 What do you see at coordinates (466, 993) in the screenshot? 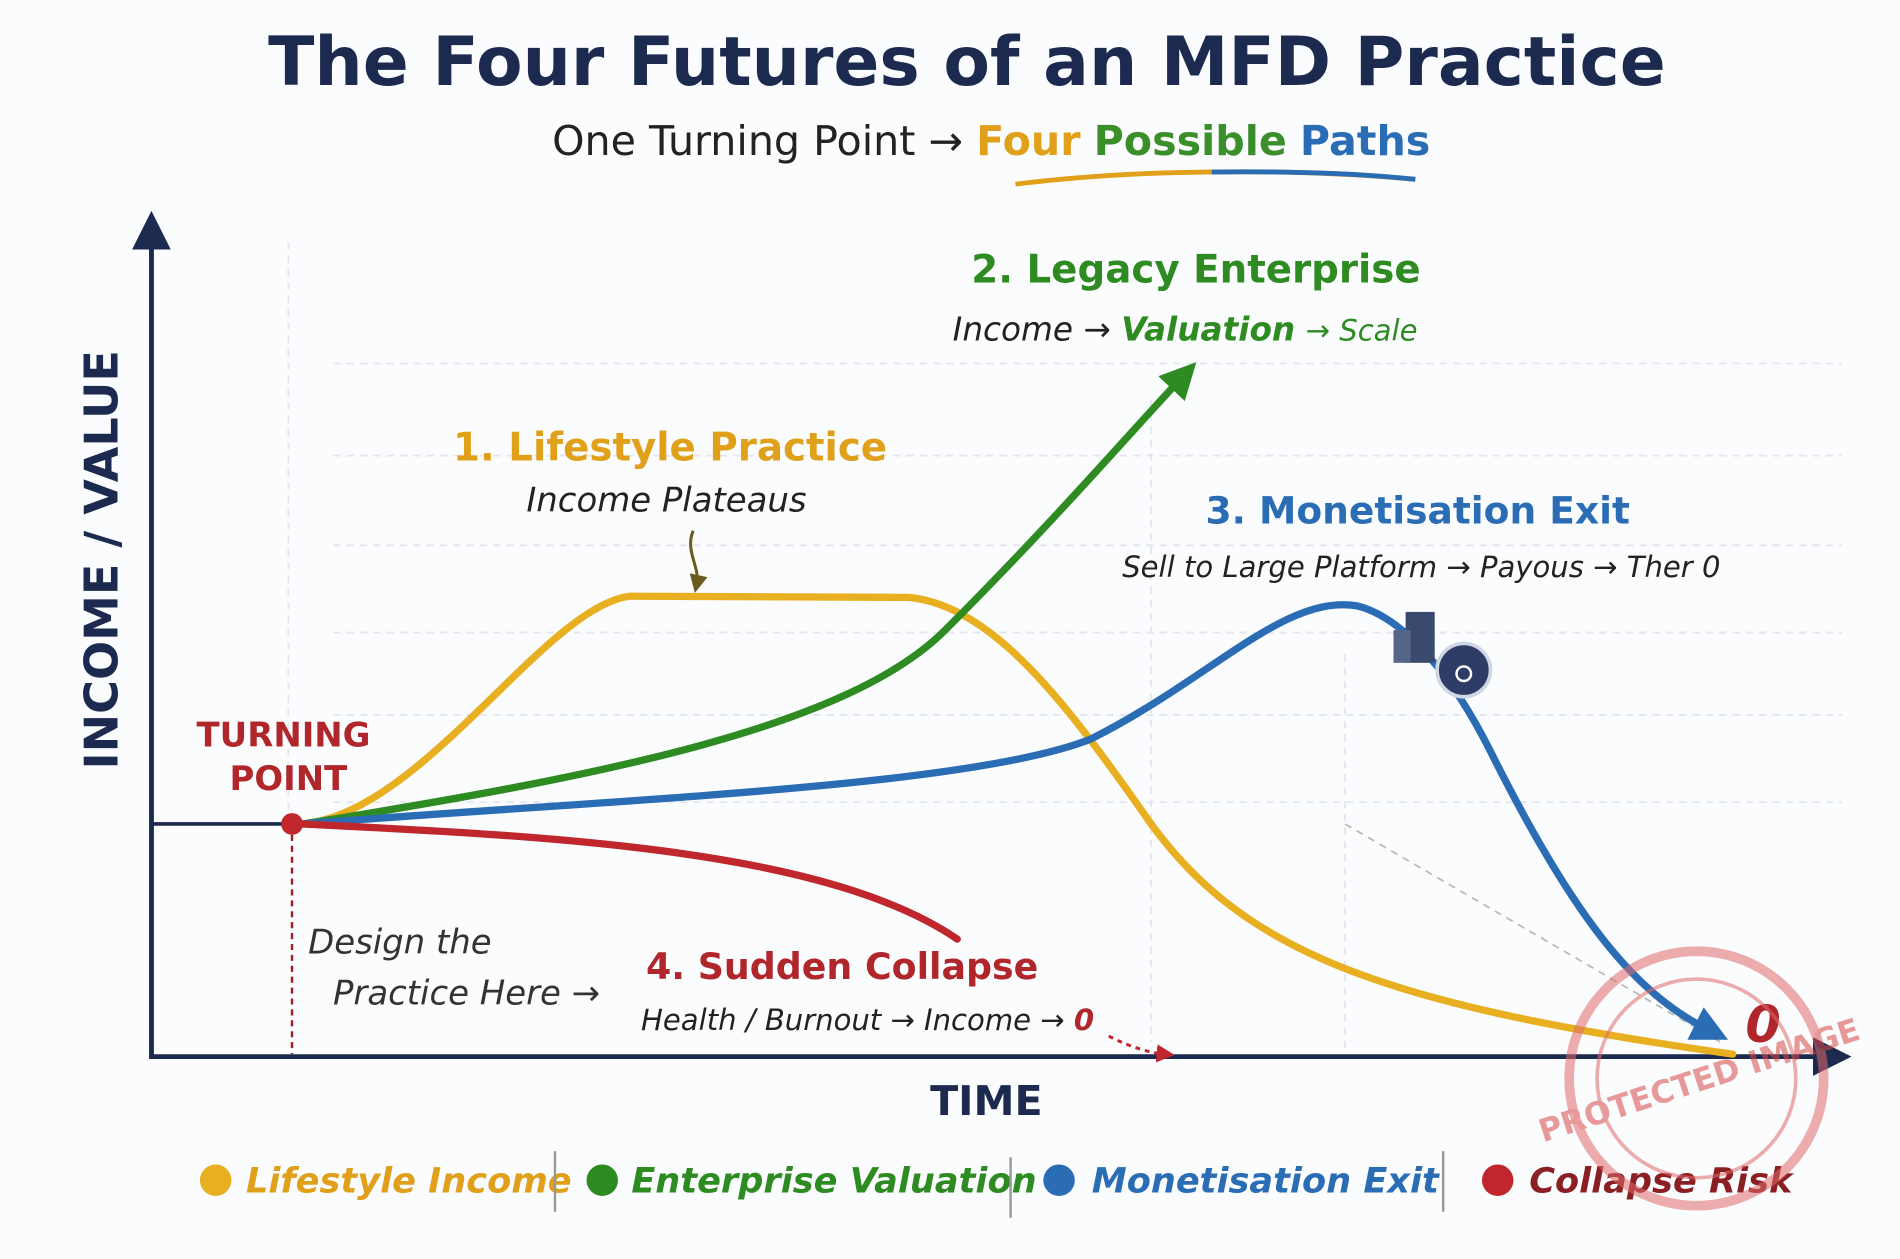
I see `design-note: Practice Here →` at bounding box center [466, 993].